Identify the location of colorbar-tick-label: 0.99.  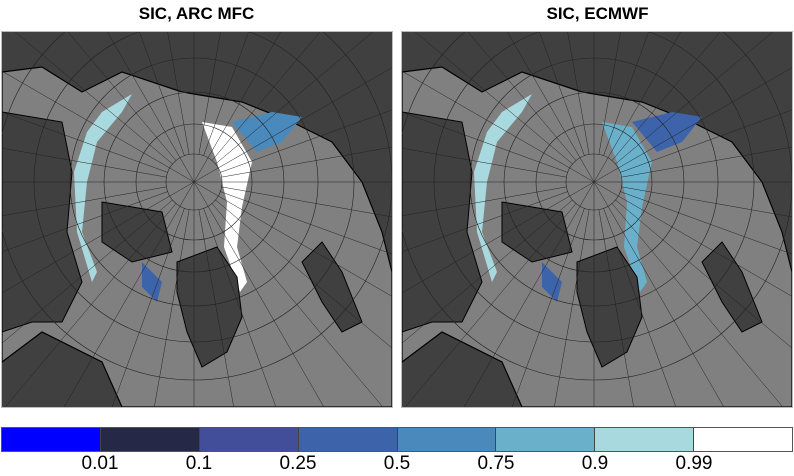
(694, 463).